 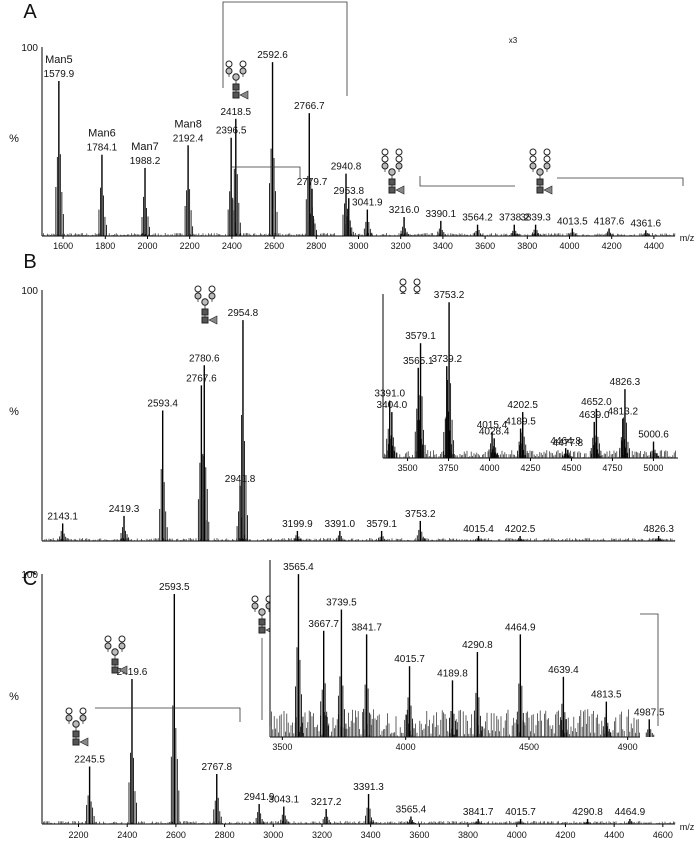 I want to click on panel-b-noise, so click(x=358, y=539).